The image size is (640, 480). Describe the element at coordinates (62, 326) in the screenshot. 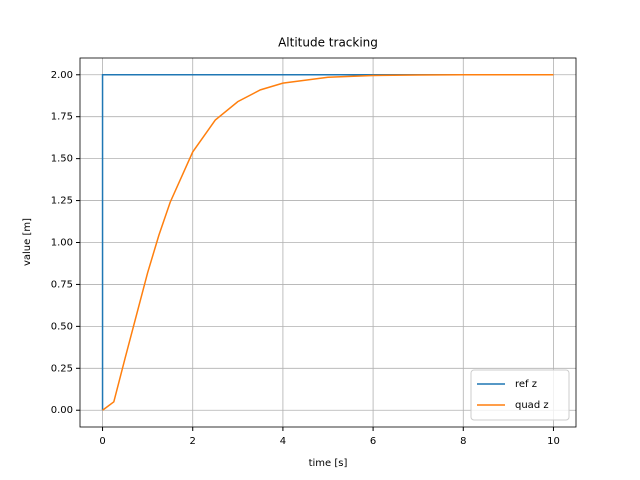

I see `y-tick-label: 0.50` at that location.